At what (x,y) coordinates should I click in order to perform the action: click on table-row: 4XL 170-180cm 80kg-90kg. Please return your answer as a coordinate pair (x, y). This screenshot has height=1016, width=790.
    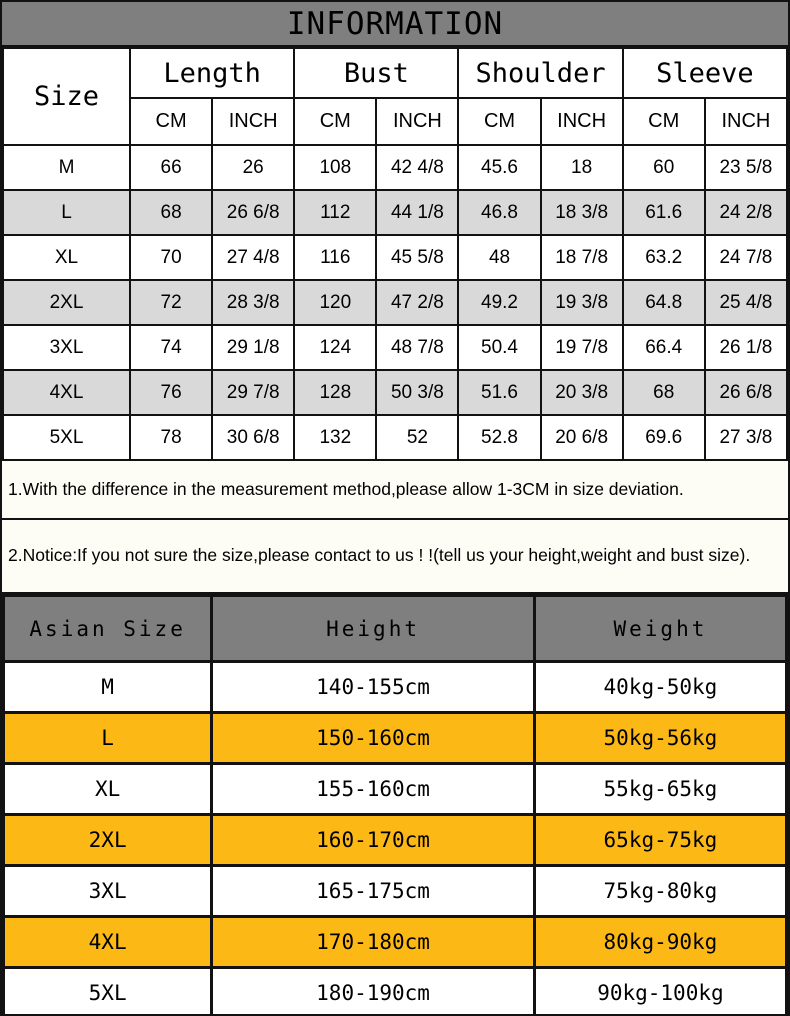
    Looking at the image, I should click on (395, 942).